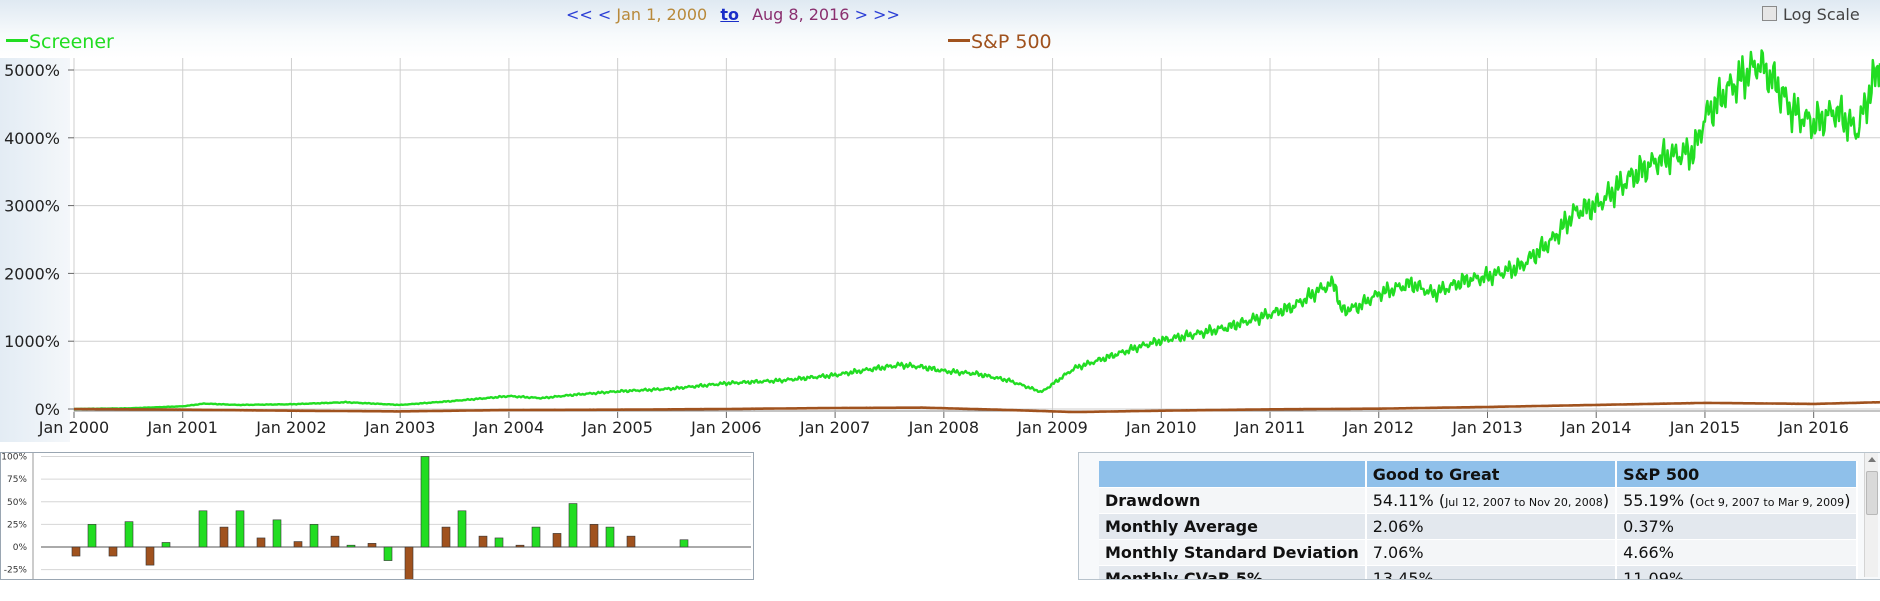  I want to click on end-date-field: Aug 8, 2016, so click(801, 14).